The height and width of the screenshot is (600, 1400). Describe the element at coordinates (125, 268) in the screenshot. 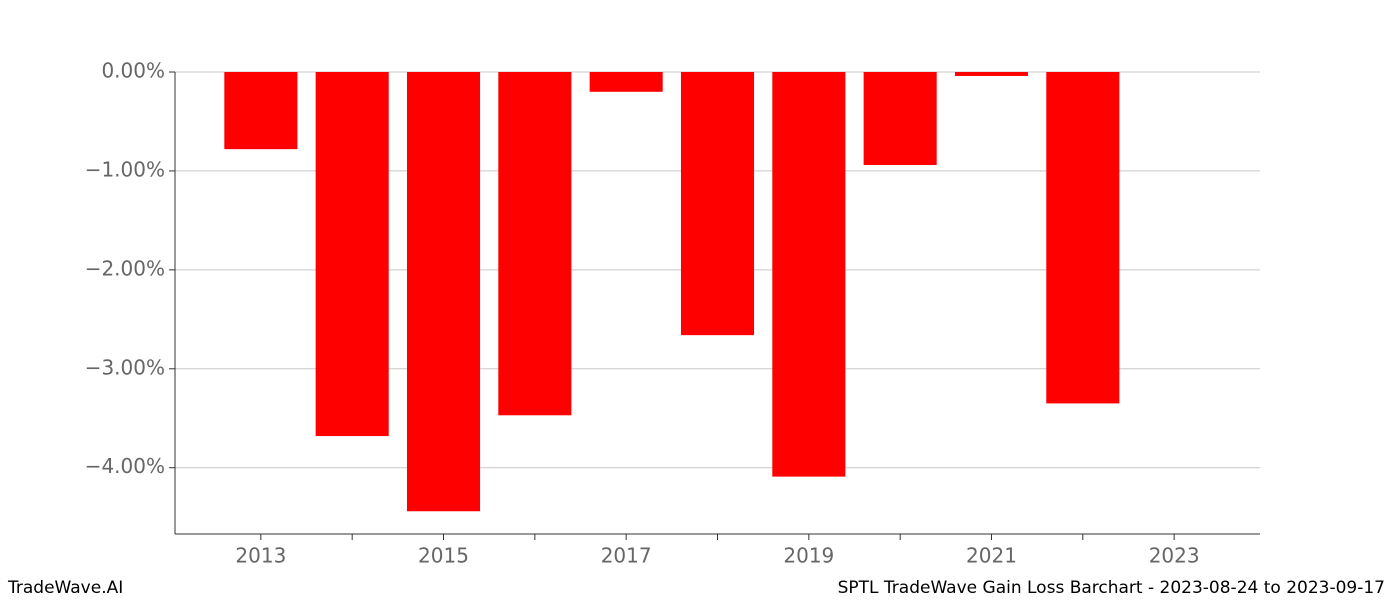

I see `y-tick-label: −2.00%` at that location.